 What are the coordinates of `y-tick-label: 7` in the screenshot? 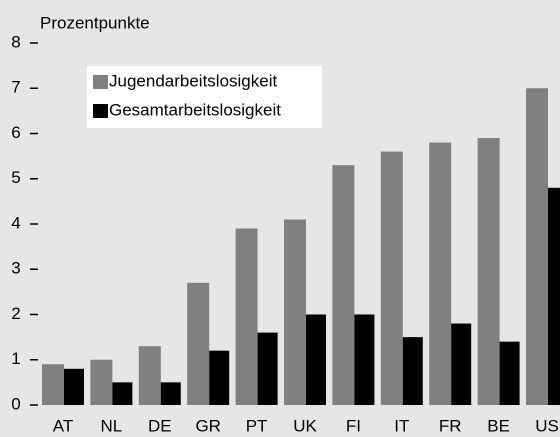 It's located at (15, 87).